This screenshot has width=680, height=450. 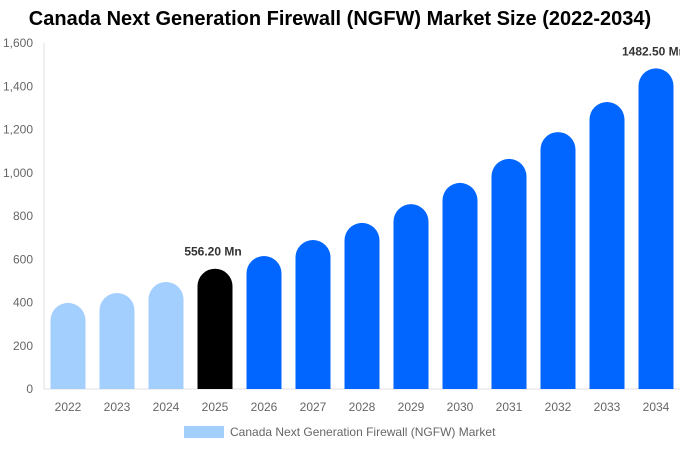 I want to click on y-tick-label: 400, so click(x=23, y=303).